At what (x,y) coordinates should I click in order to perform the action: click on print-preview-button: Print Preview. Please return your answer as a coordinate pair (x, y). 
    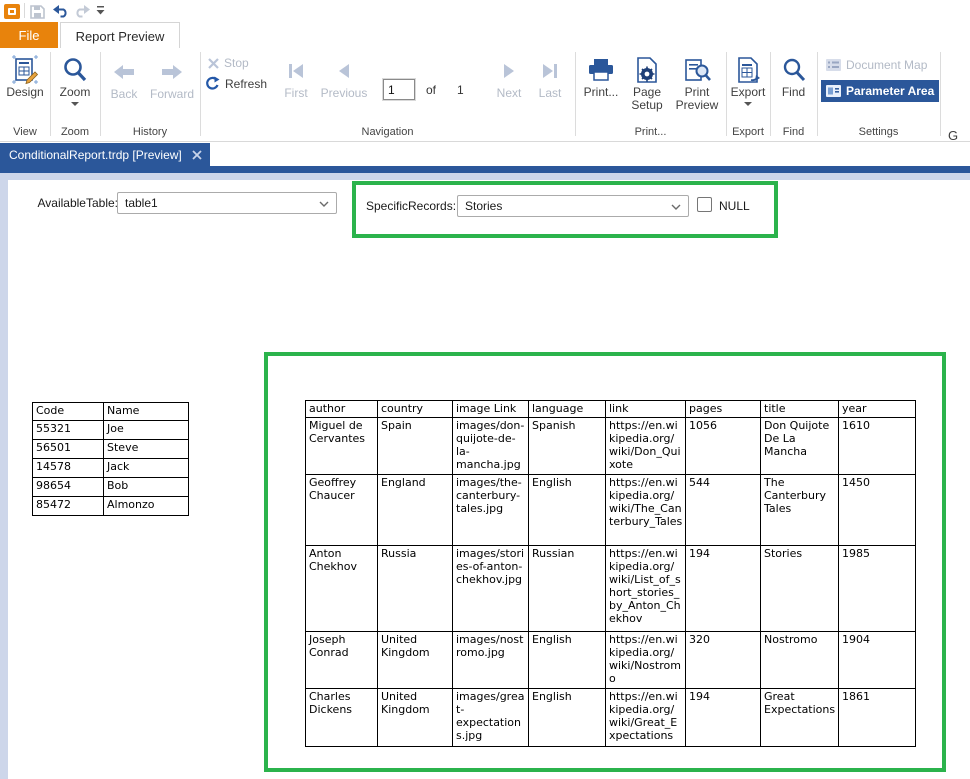
    Looking at the image, I should click on (697, 83).